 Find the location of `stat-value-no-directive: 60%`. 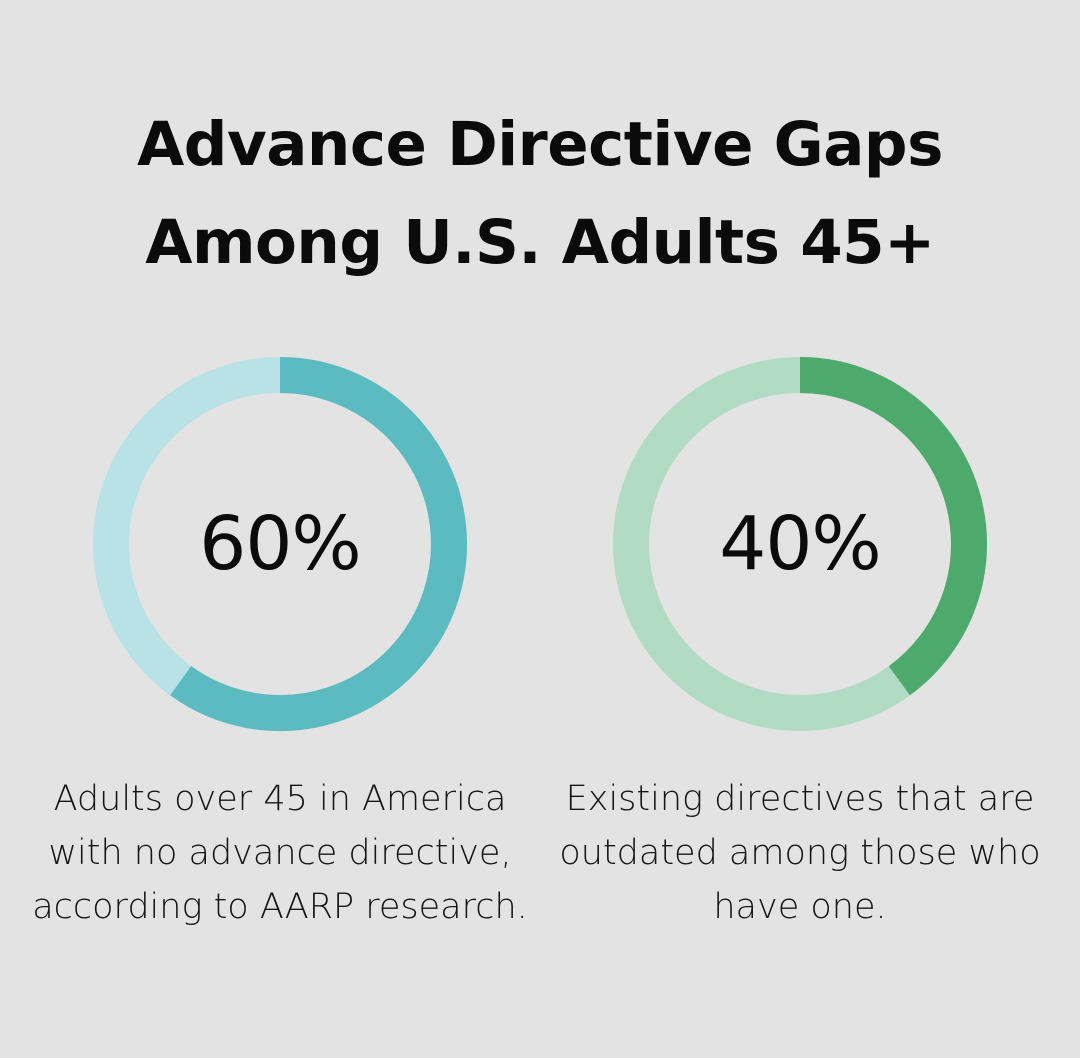

stat-value-no-directive: 60% is located at coordinates (280, 544).